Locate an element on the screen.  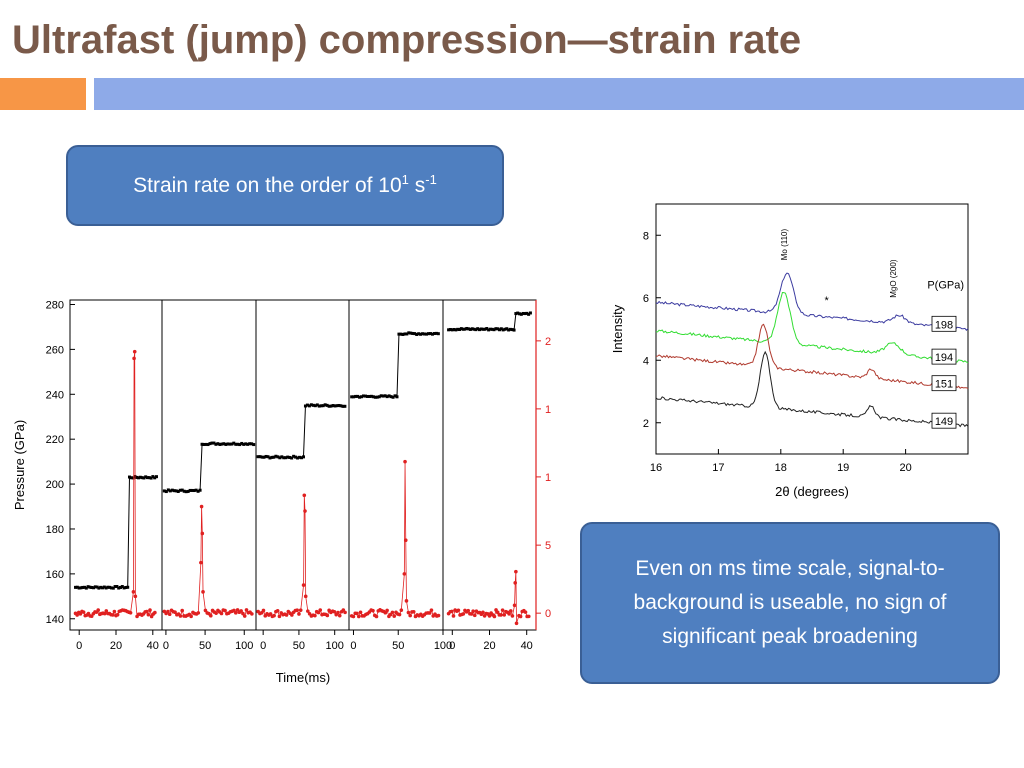
xrd-series-line is located at coordinates (812, 327).